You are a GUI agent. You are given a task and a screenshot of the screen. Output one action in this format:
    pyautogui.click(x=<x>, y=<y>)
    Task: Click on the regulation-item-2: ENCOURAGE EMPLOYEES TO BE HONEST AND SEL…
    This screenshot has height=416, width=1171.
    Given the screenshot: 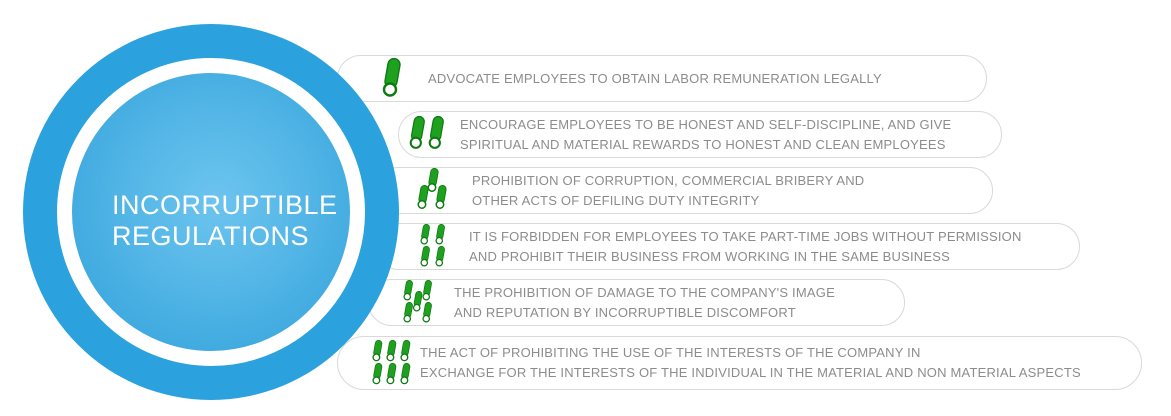 What is the action you would take?
    pyautogui.click(x=700, y=134)
    